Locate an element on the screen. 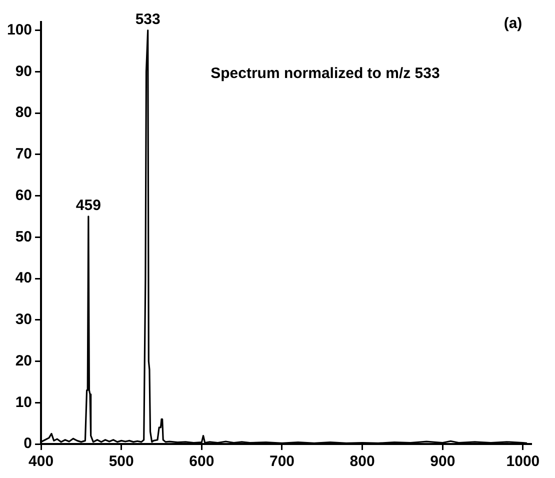 Image resolution: width=555 pixels, height=478 pixels. x-tick-label: 900 is located at coordinates (443, 461).